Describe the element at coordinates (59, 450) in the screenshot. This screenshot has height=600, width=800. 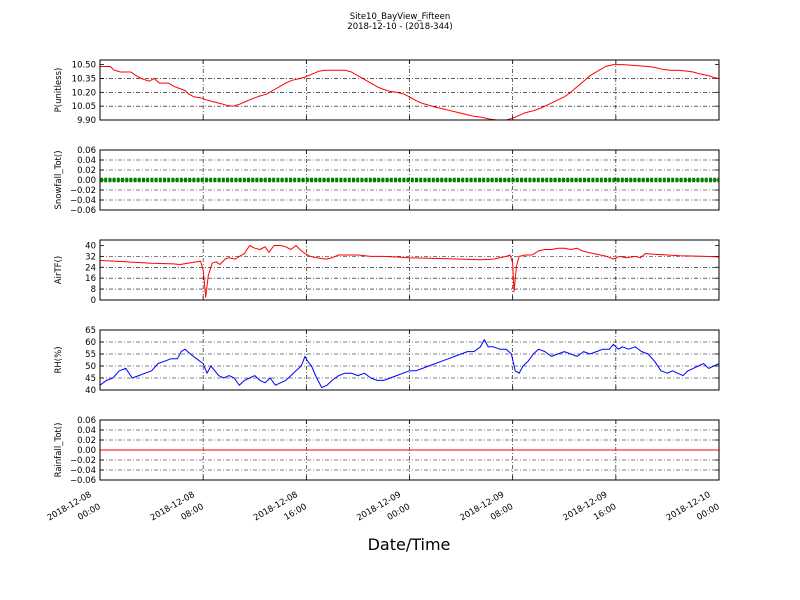
I see `y-axis-label: Rainfall_Tot()` at that location.